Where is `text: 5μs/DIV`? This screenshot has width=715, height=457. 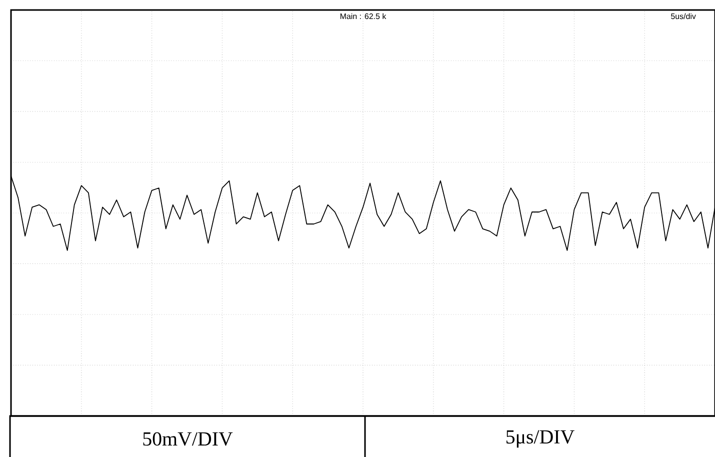 text: 5μs/DIV is located at coordinates (540, 439).